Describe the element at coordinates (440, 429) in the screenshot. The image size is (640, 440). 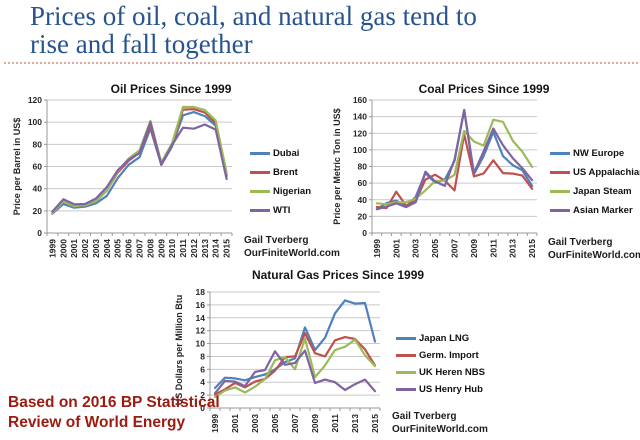
I see `attribution-site: OurFiniteWorld.com` at that location.